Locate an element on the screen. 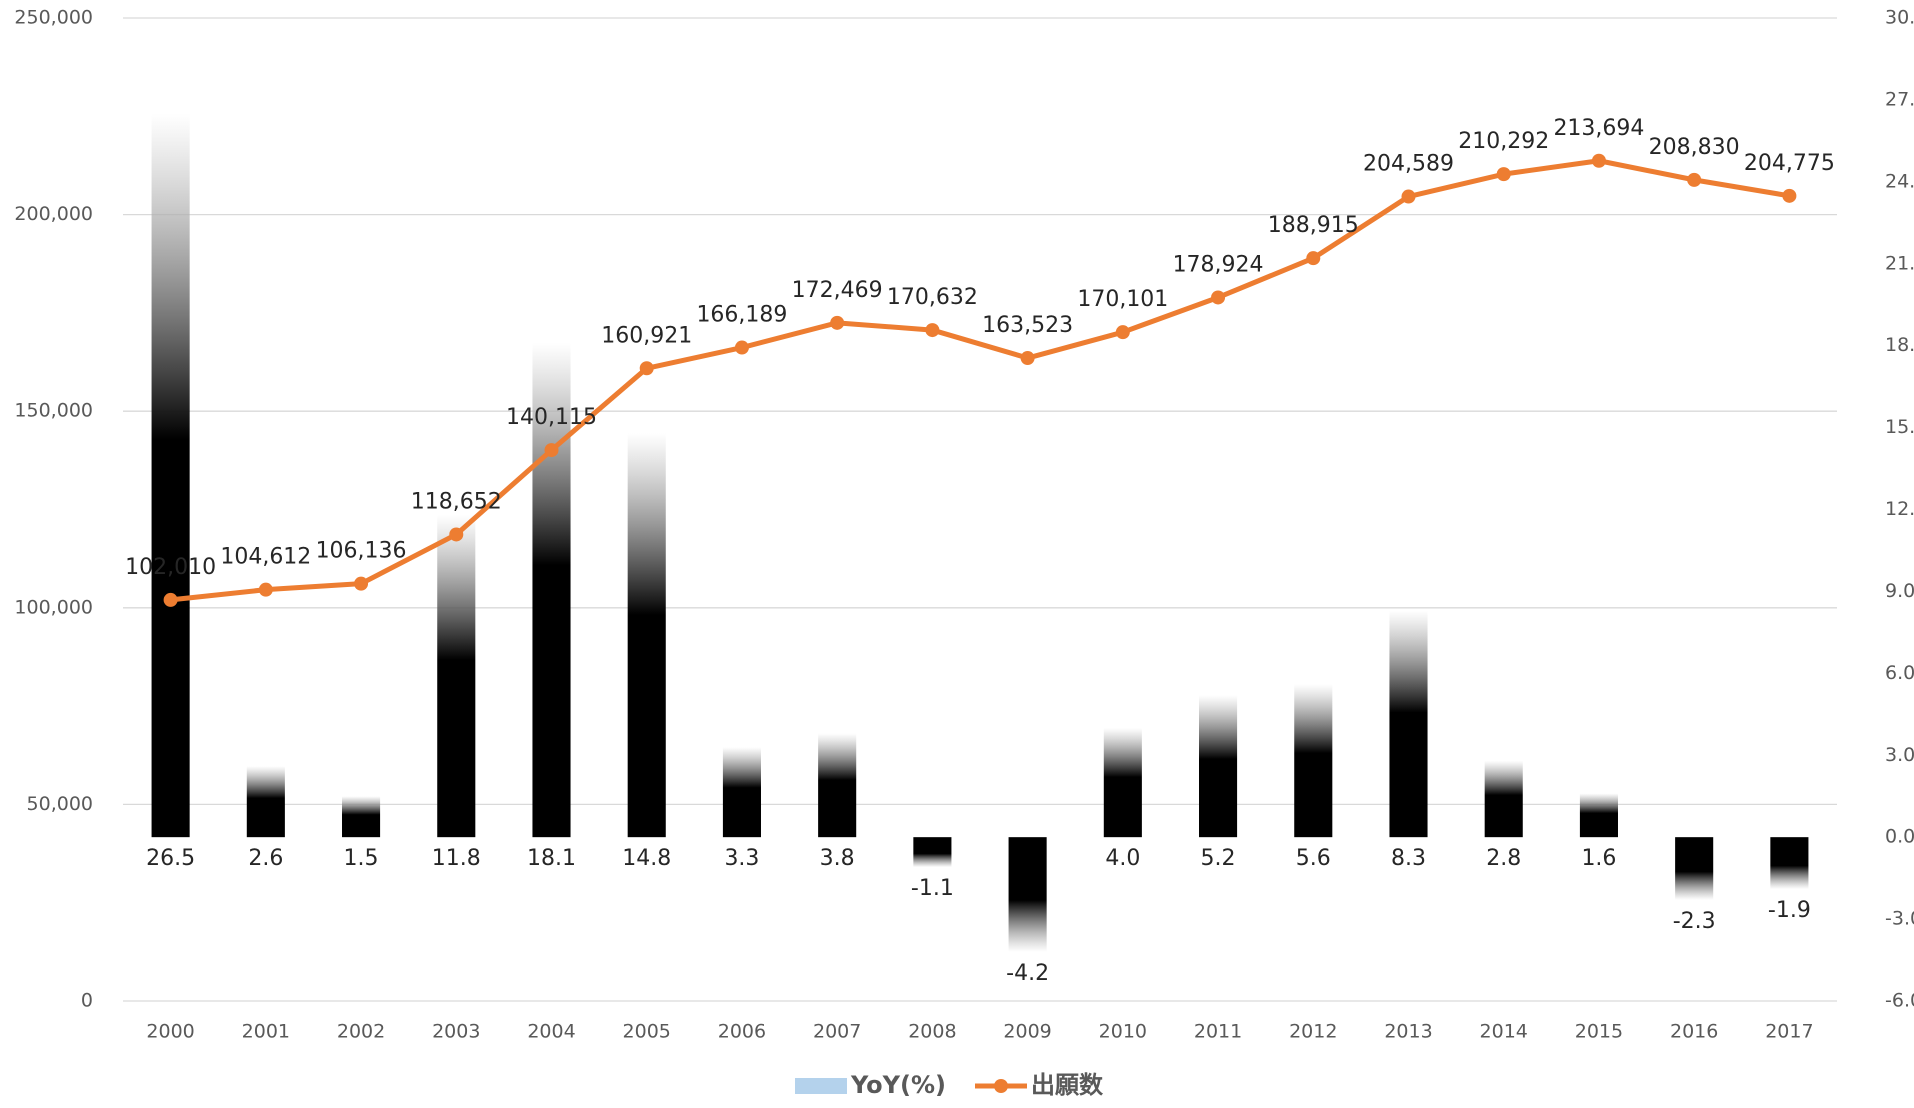 The image size is (1914, 1108). x-tick-label: 2011 is located at coordinates (1218, 1032).